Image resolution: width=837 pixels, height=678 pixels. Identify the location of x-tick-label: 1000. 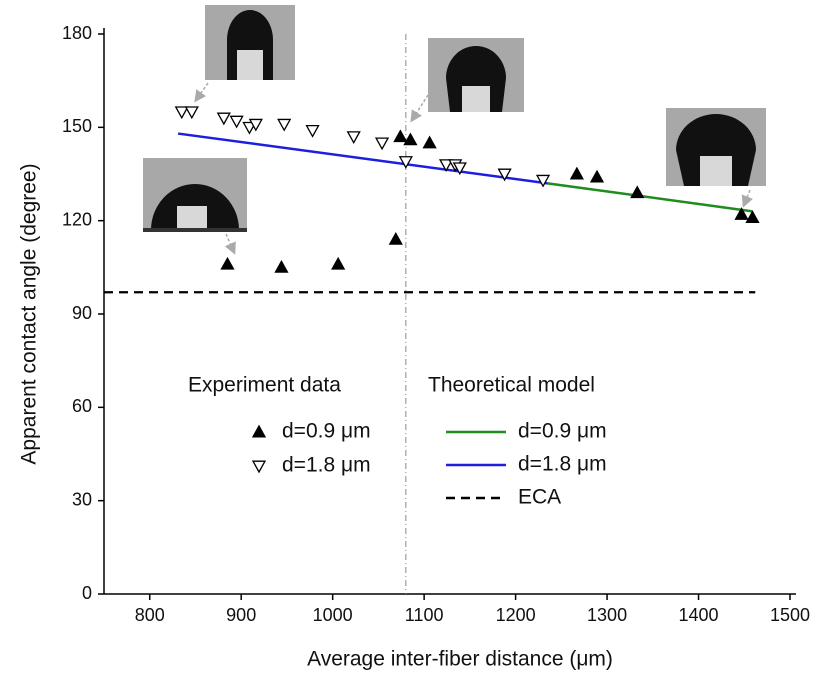
(333, 615).